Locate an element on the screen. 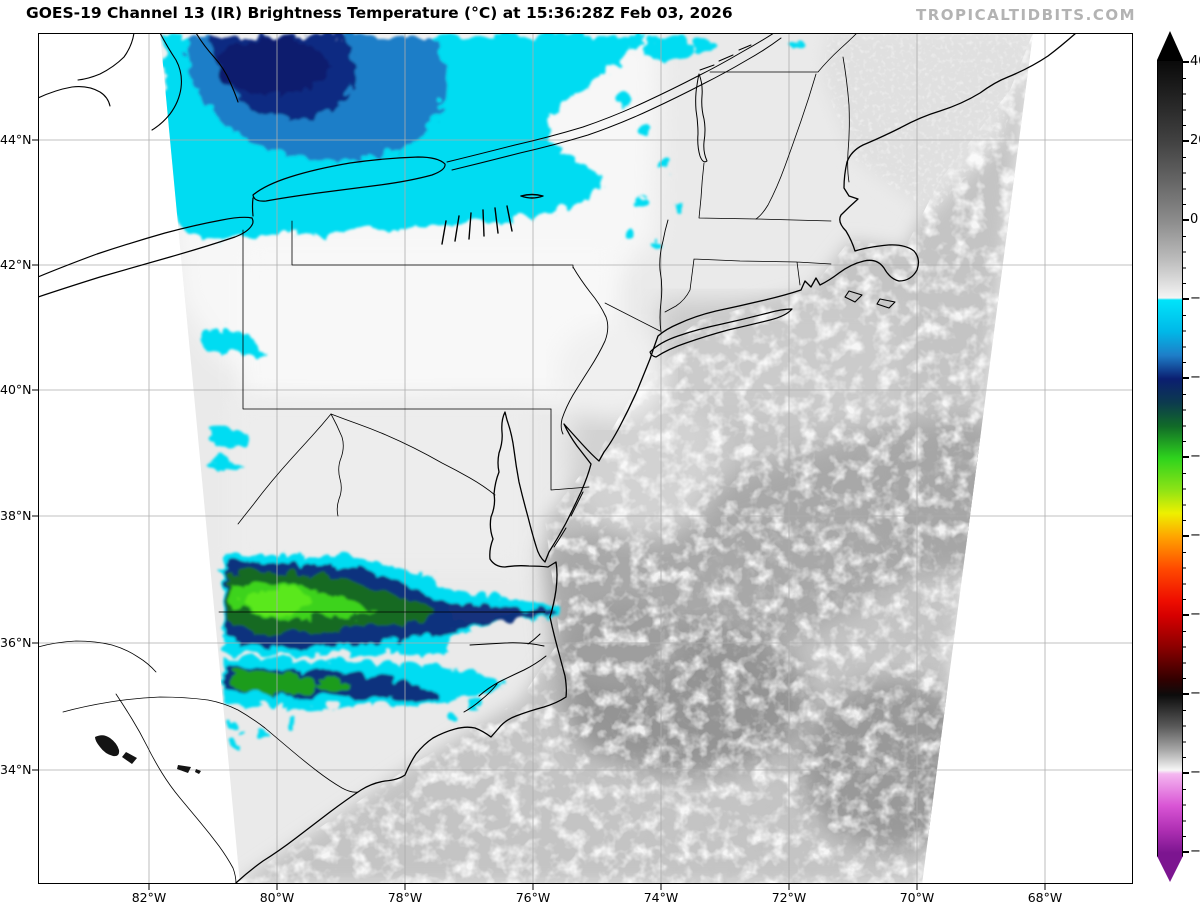  precip-band-virginia-carolina is located at coordinates (388, 601).